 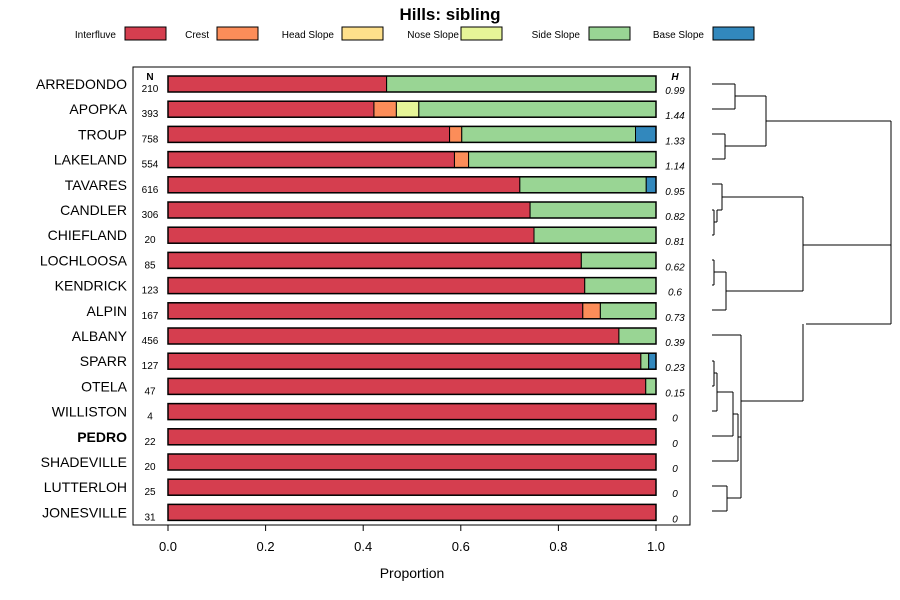 I want to click on h-value: 1.14, so click(x=675, y=167).